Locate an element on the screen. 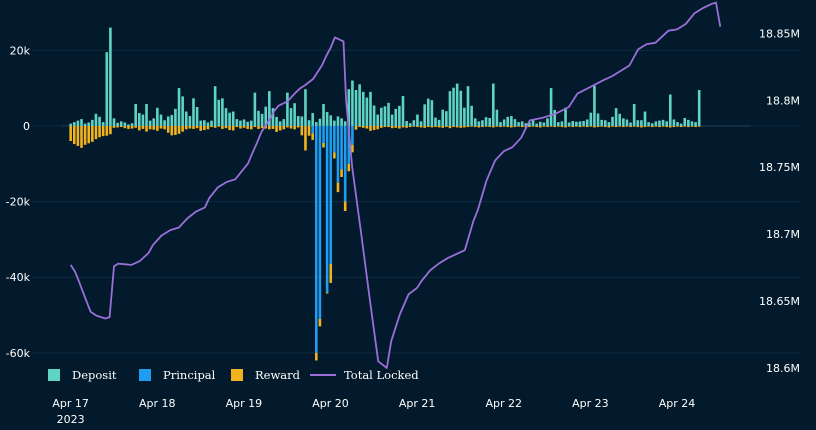 The image size is (816, 430). legend-label: Reward is located at coordinates (278, 375).